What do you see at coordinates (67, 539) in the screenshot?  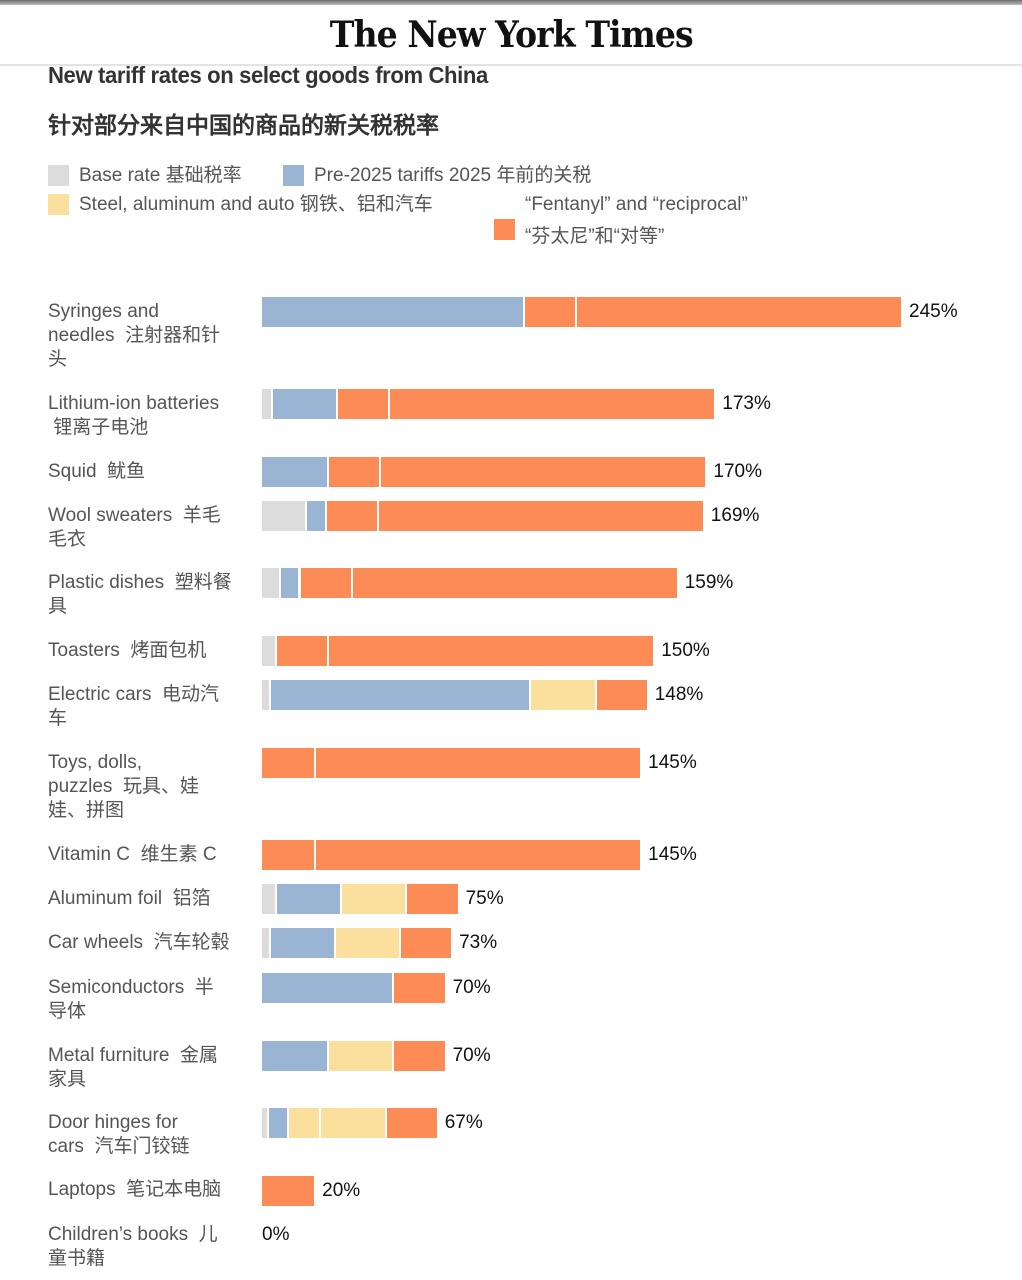 I see `row-label-line: 毛衣` at bounding box center [67, 539].